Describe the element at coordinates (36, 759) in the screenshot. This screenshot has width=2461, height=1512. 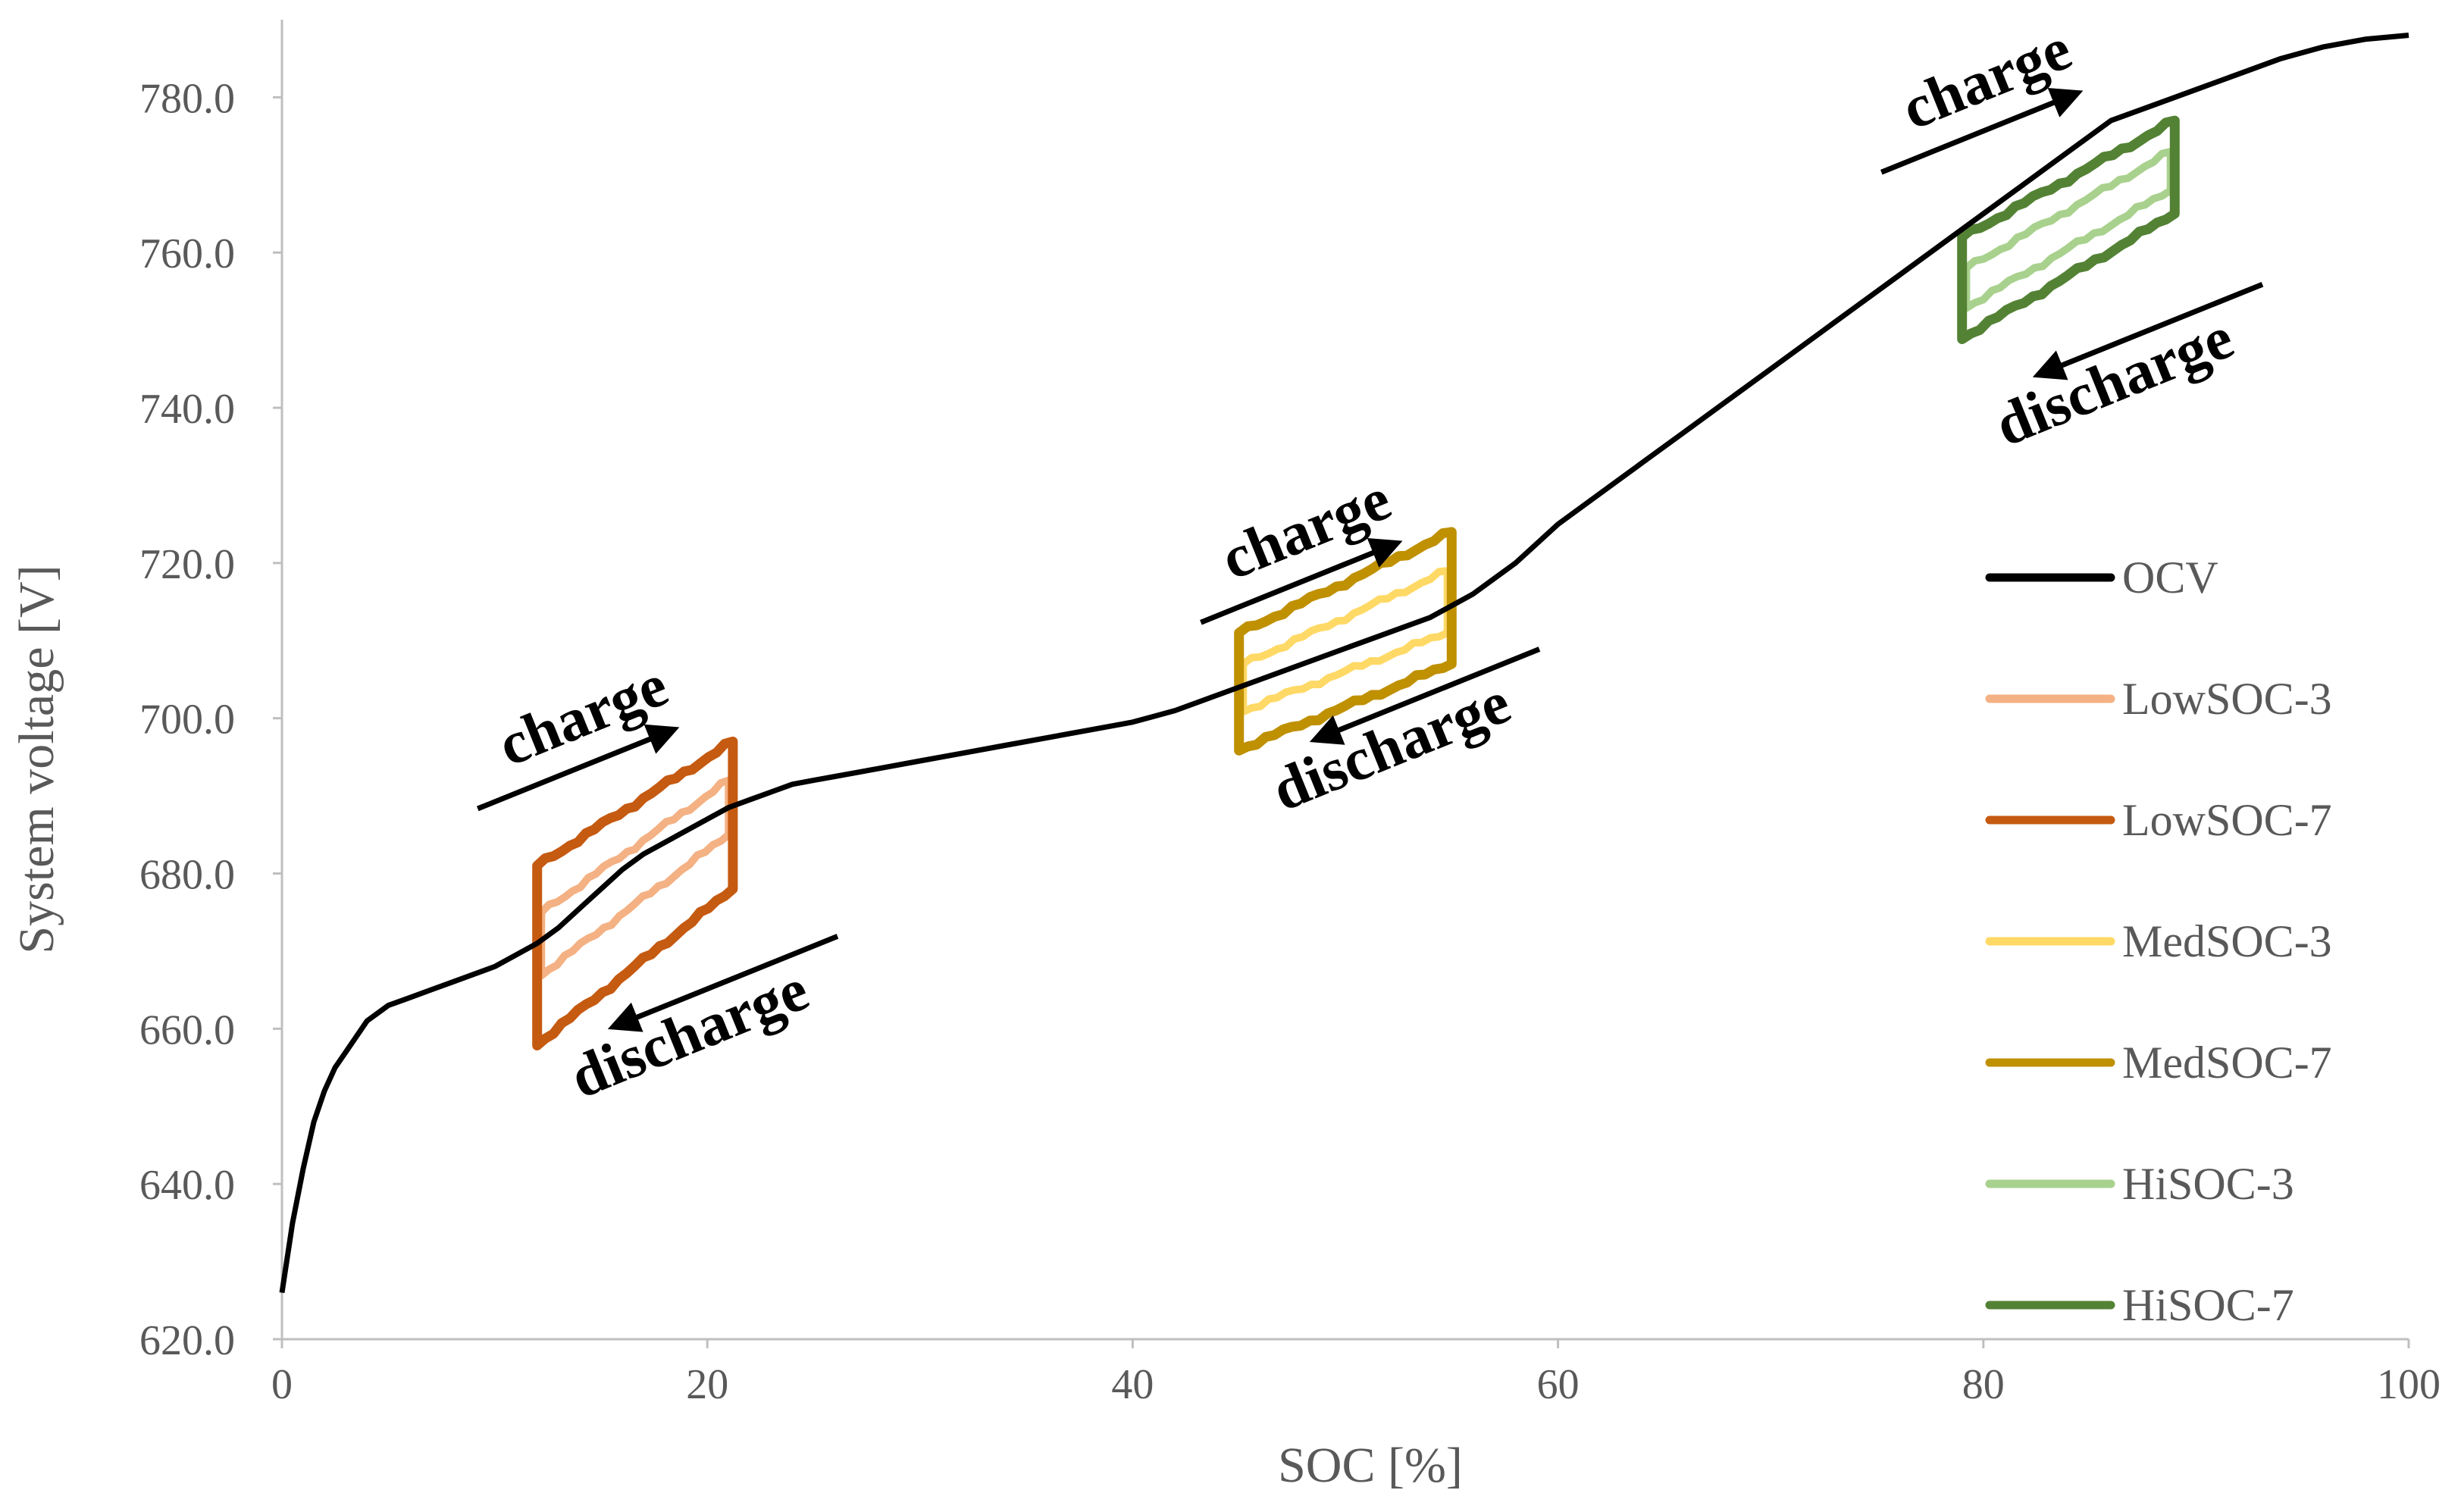
I see `y-axis-title: System voltage [V]` at that location.